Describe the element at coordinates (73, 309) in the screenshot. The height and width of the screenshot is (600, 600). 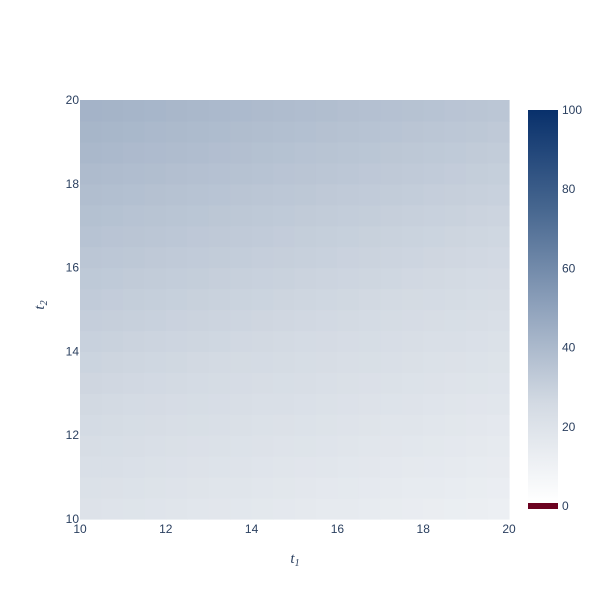
I see `y-axis-ticks: 10 12 14 16 18 20` at that location.